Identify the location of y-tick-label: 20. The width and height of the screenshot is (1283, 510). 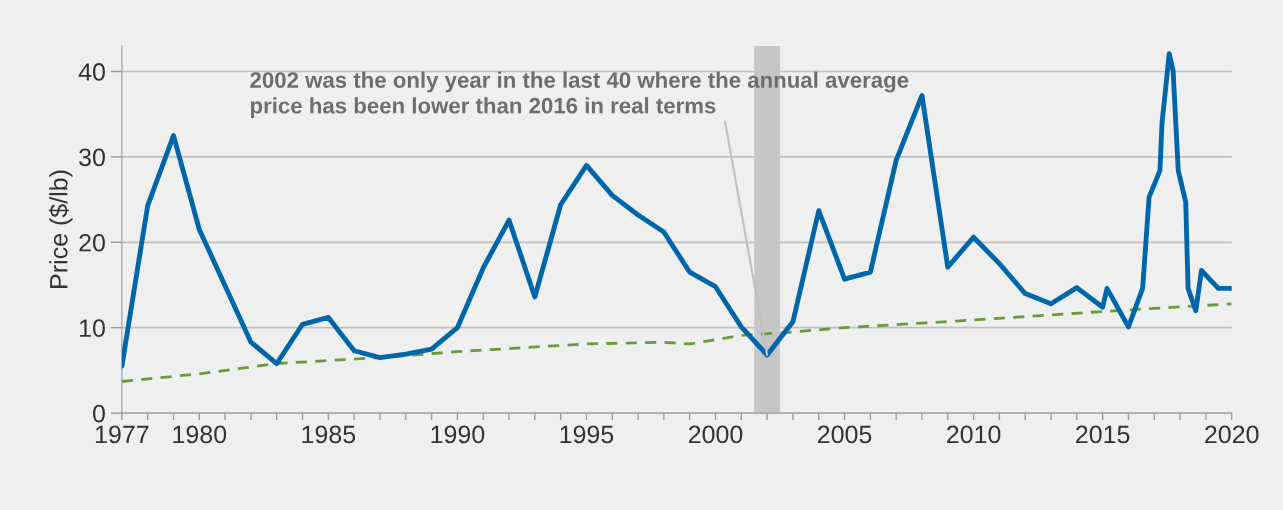
(92, 242).